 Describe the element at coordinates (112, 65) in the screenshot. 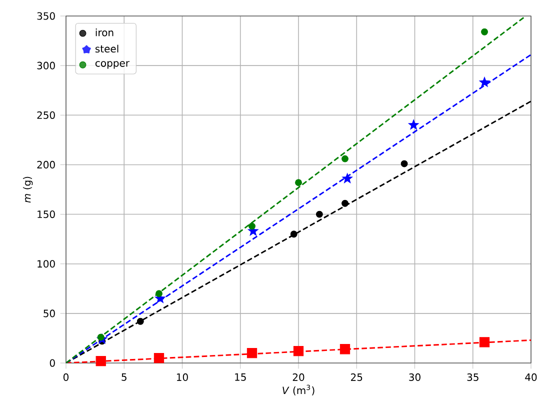

I see `legend-label: copper` at that location.